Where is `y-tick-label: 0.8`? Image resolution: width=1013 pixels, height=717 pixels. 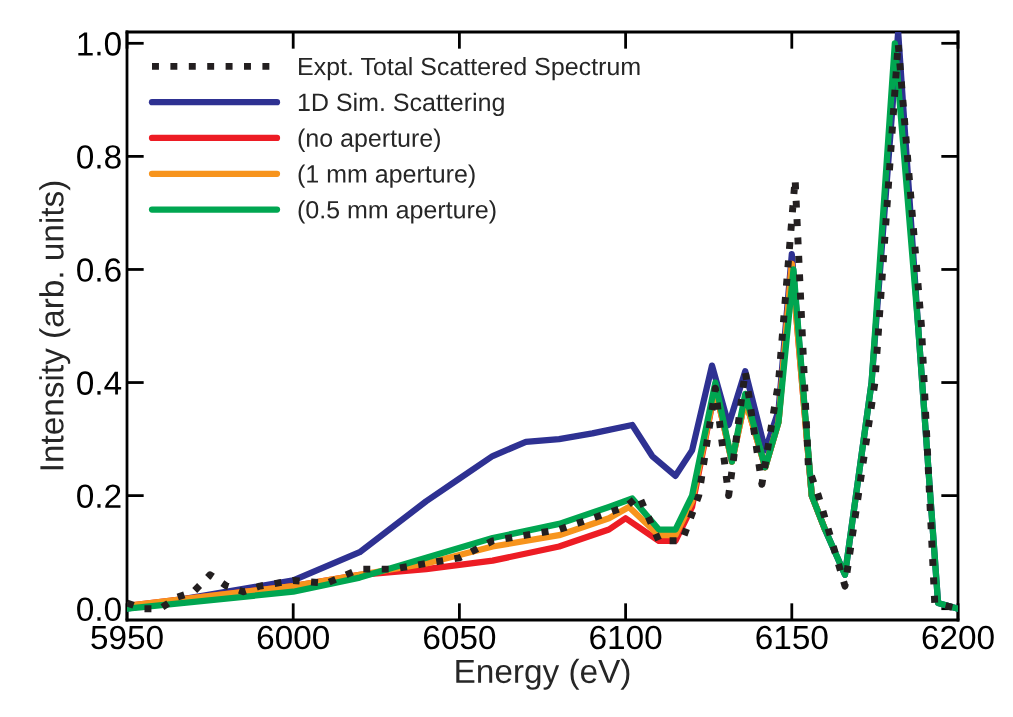 y-tick-label: 0.8 is located at coordinates (99, 157).